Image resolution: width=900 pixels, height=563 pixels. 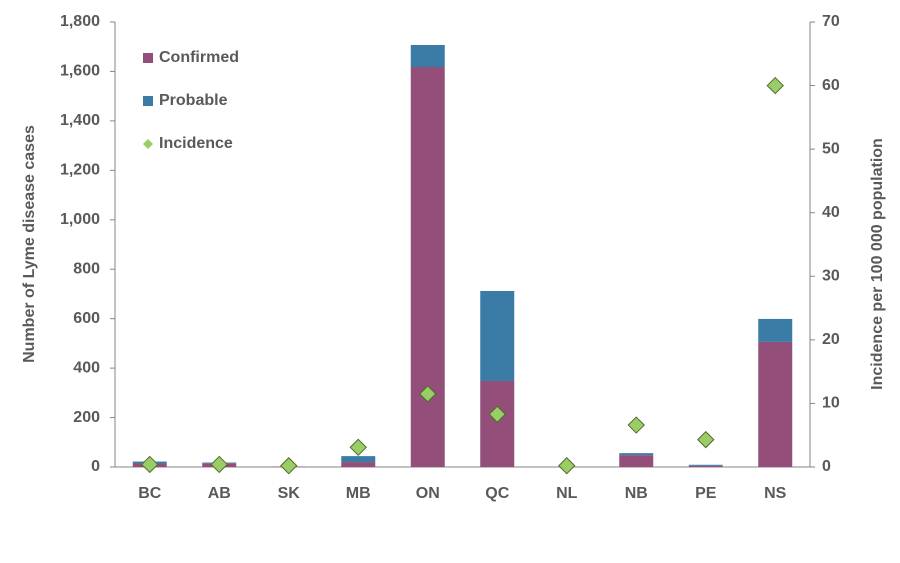 I want to click on y2-tick-label: 50, so click(x=831, y=148).